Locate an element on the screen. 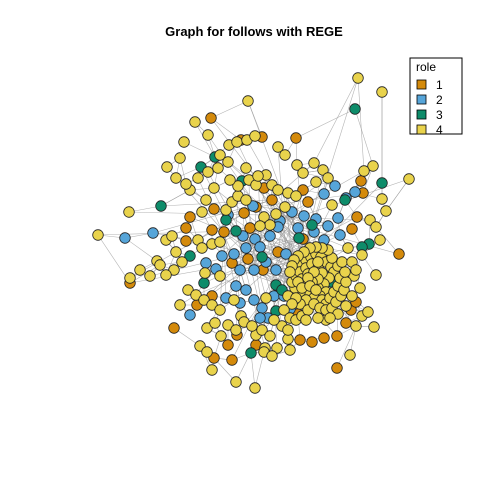 The height and width of the screenshot is (480, 480). legend-label-1: 1 is located at coordinates (439, 85).